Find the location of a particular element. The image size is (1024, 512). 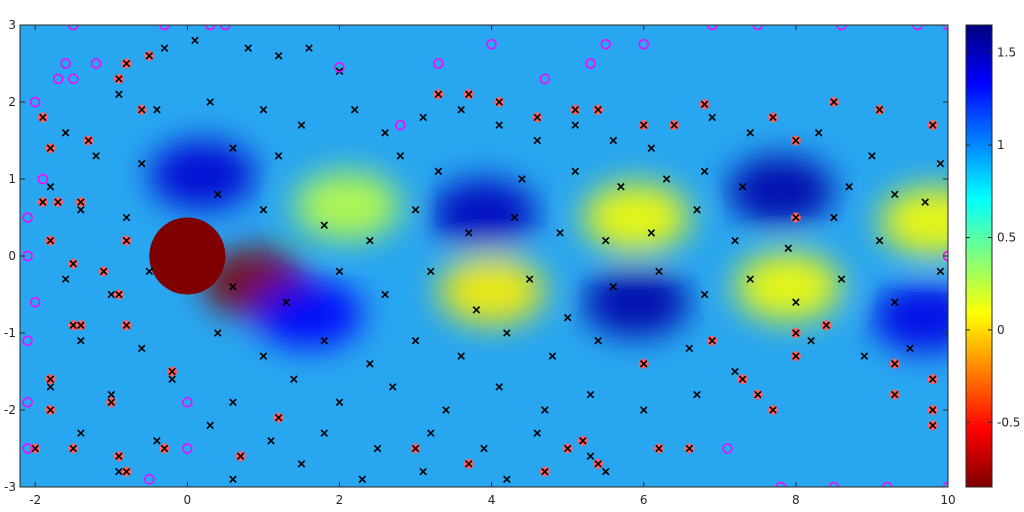

y-tick-label: -3 is located at coordinates (10, 487).